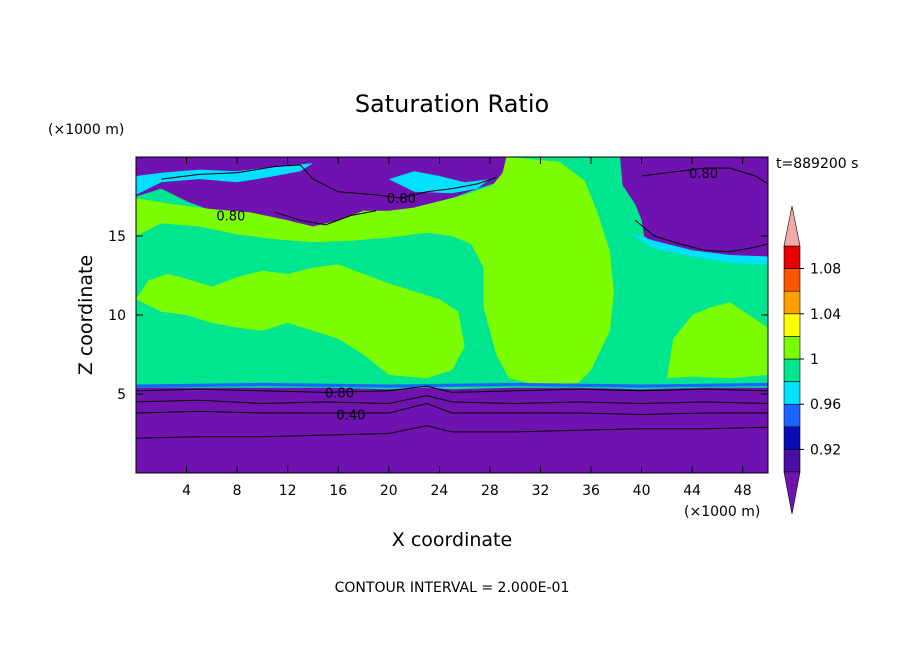 The height and width of the screenshot is (654, 904). I want to click on contour-label-5: 0.40, so click(350, 416).